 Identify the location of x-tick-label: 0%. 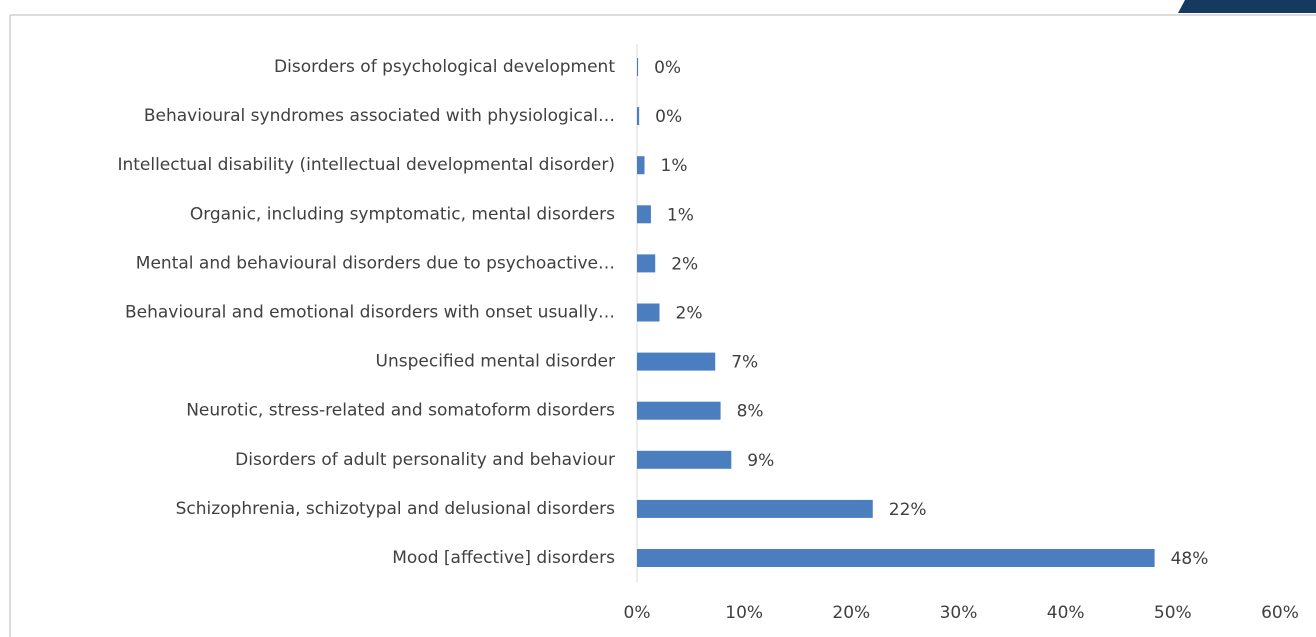
(637, 613).